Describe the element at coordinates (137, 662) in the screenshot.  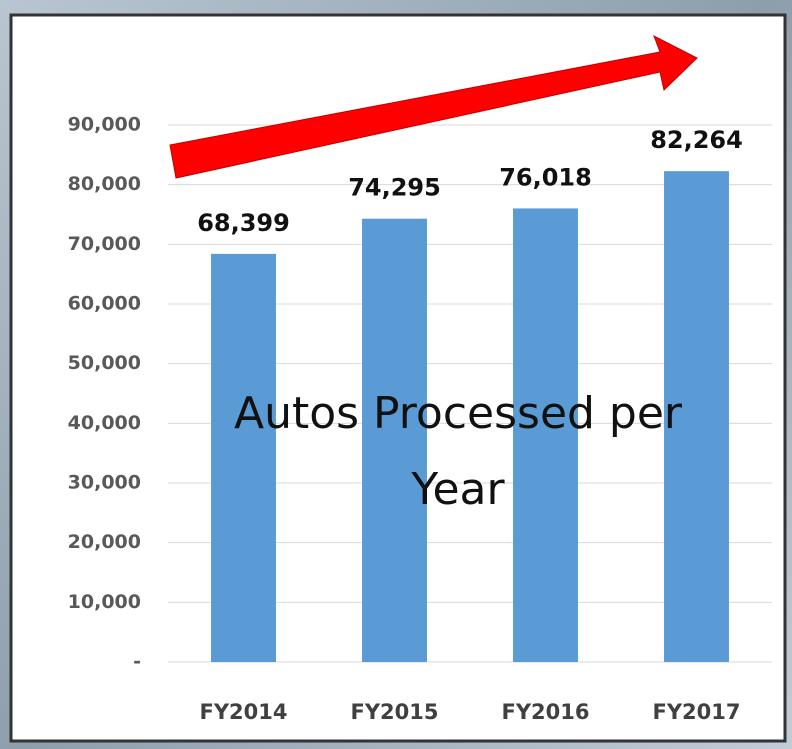
I see `y-tick-label: -` at that location.